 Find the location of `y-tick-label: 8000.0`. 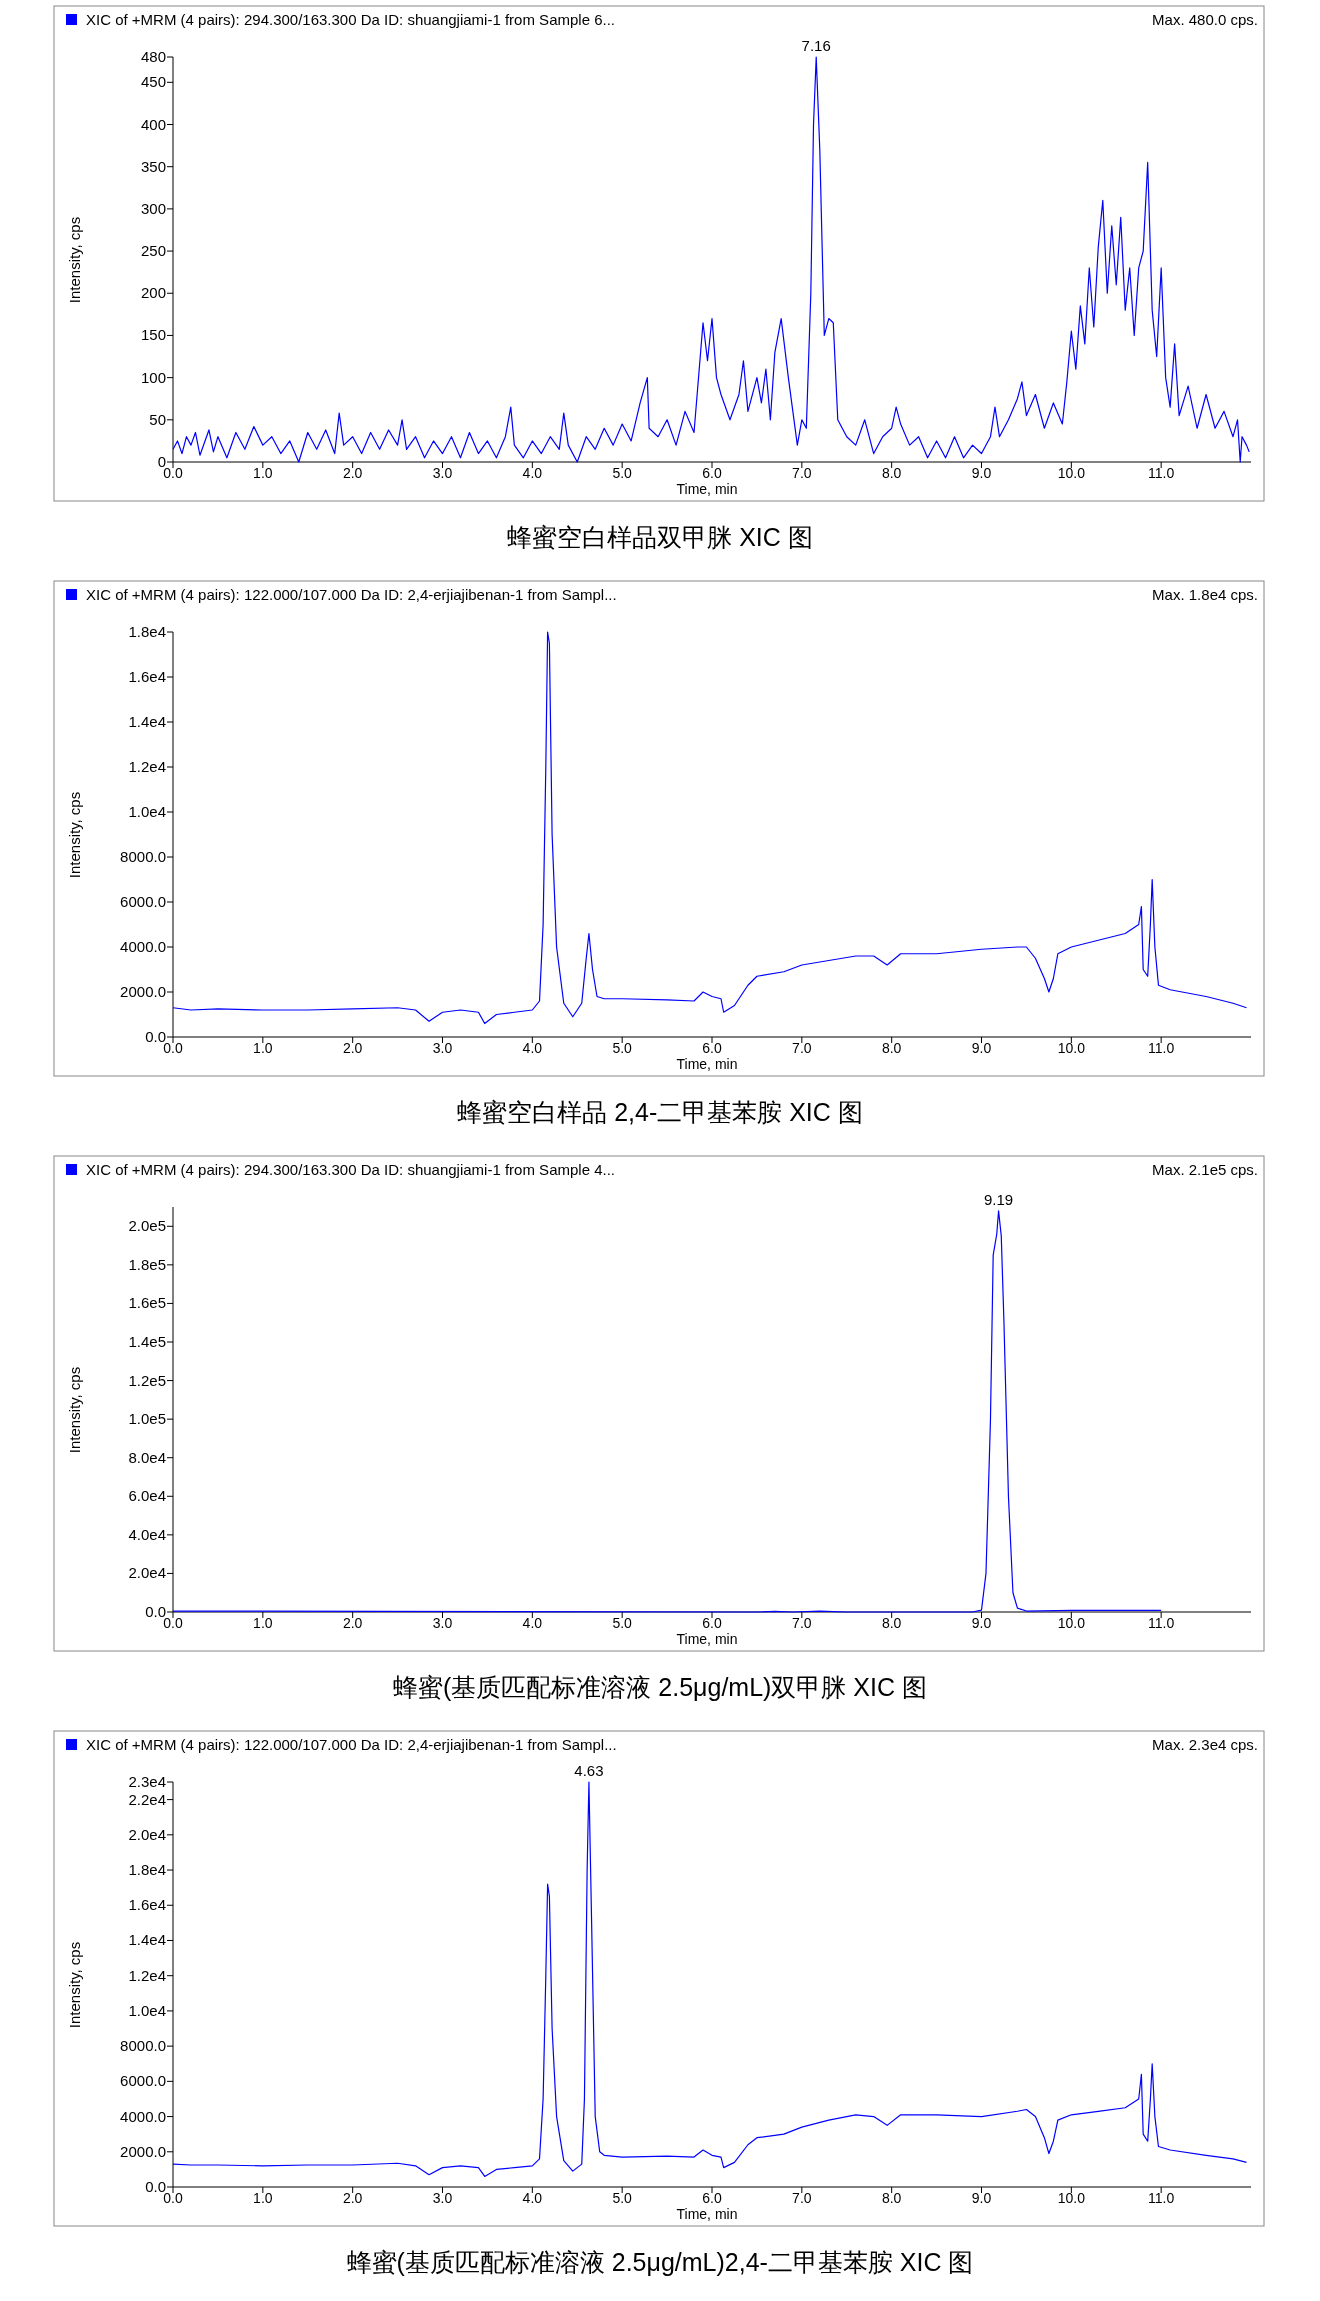

y-tick-label: 8000.0 is located at coordinates (143, 2046).